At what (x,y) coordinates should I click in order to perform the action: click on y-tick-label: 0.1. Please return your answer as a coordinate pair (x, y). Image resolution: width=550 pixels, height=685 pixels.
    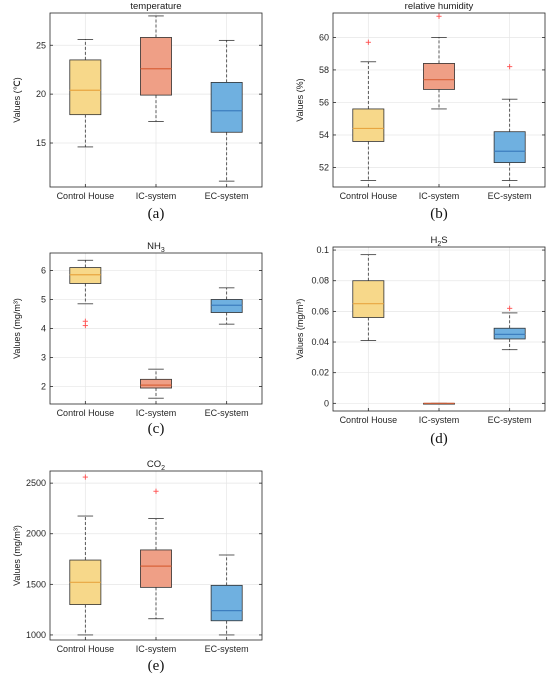
    Looking at the image, I should click on (322, 250).